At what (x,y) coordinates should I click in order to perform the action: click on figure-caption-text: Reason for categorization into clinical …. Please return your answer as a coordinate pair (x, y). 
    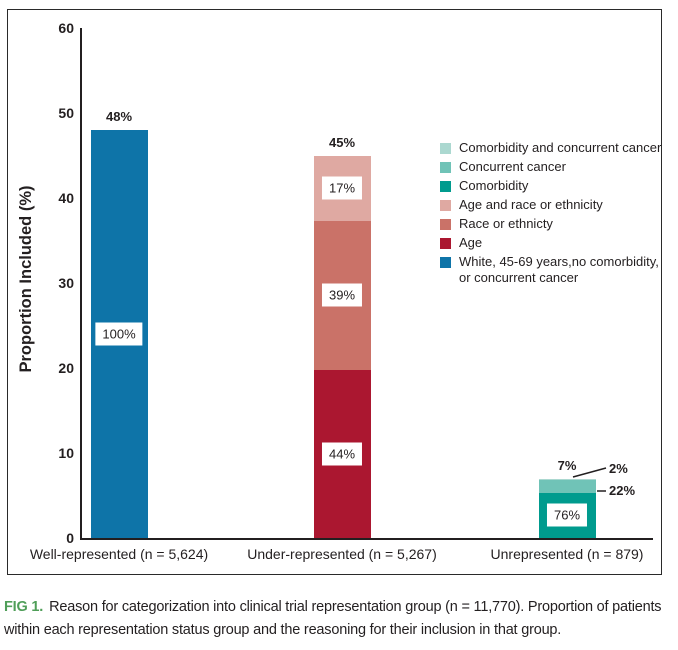
    Looking at the image, I should click on (333, 618).